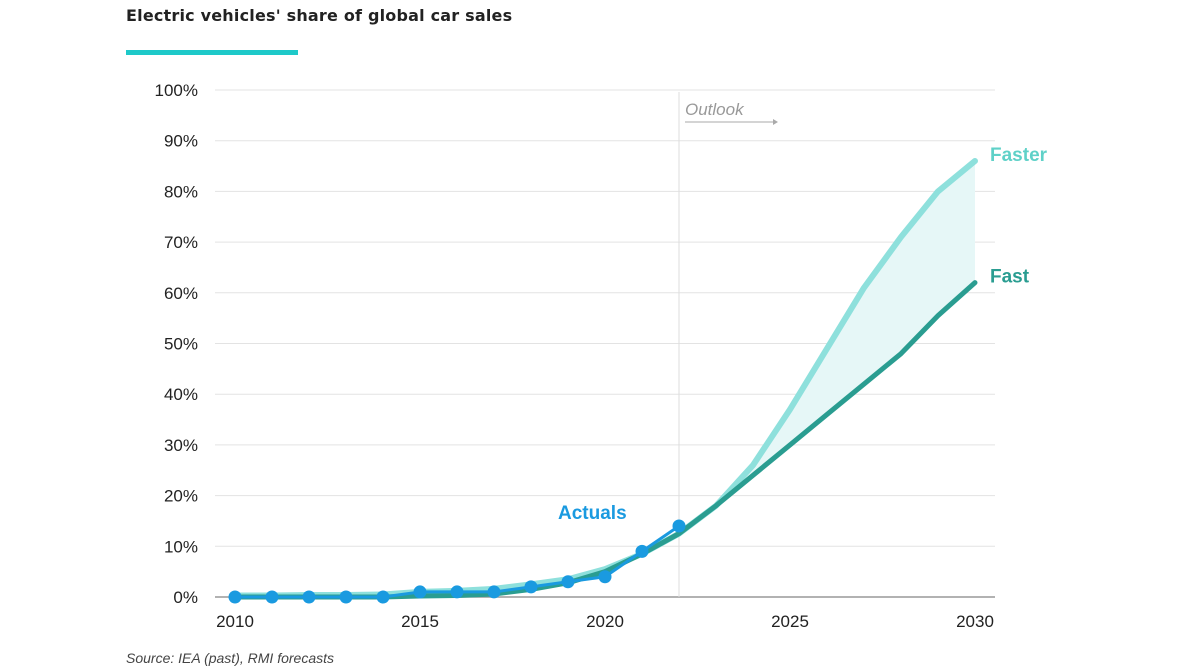 This screenshot has width=1200, height=672. I want to click on outlook-arrowhead-icon, so click(775, 122).